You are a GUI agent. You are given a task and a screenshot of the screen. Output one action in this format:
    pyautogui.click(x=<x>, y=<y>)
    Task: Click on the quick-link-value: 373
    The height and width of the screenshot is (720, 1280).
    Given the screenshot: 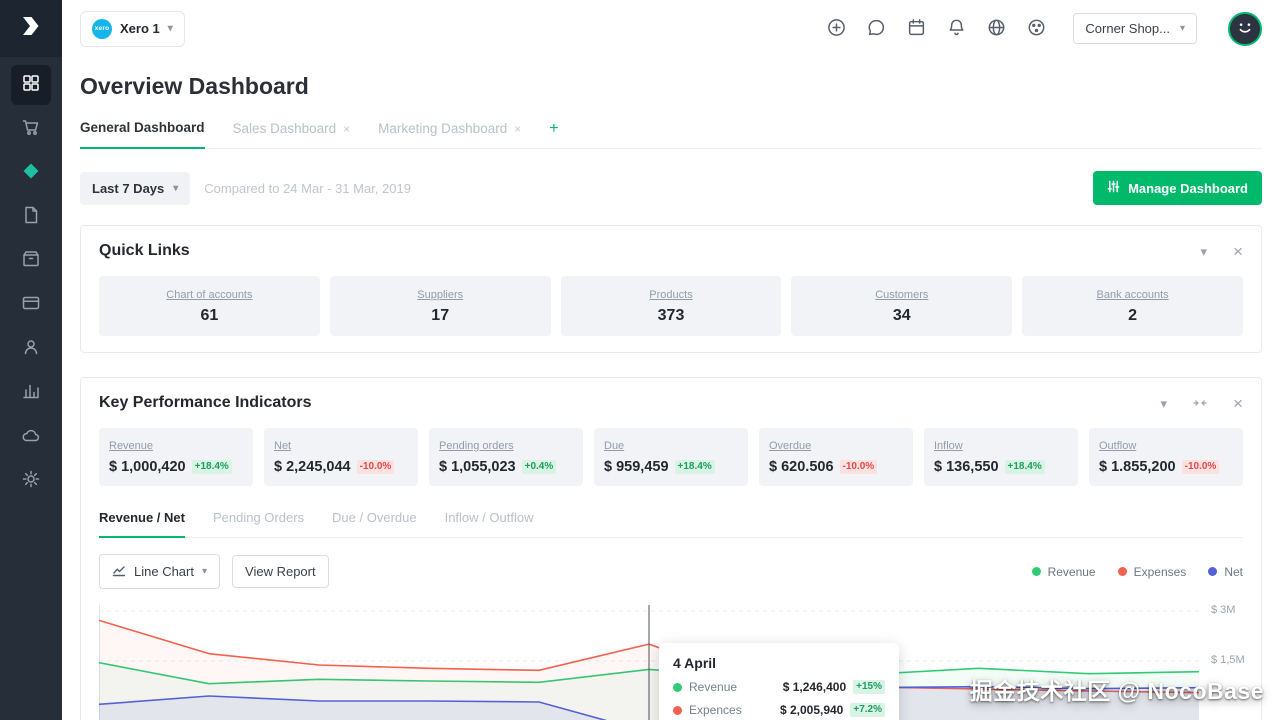 What is the action you would take?
    pyautogui.click(x=671, y=315)
    